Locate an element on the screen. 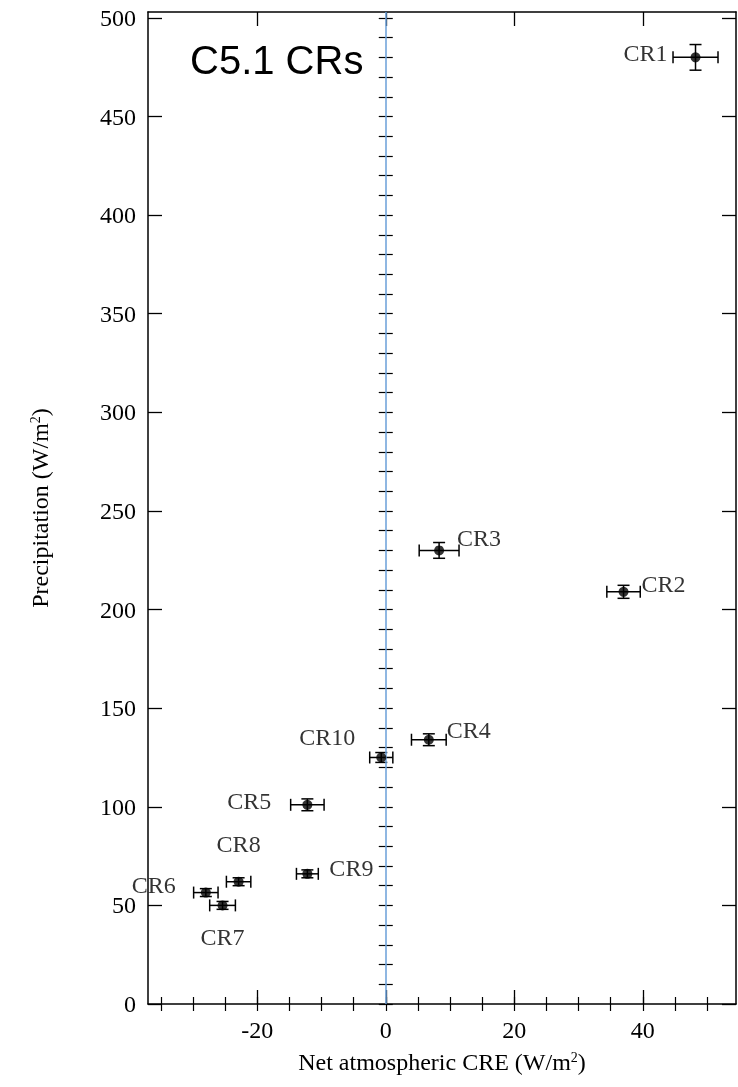  annotation: CR8 is located at coordinates (238, 843).